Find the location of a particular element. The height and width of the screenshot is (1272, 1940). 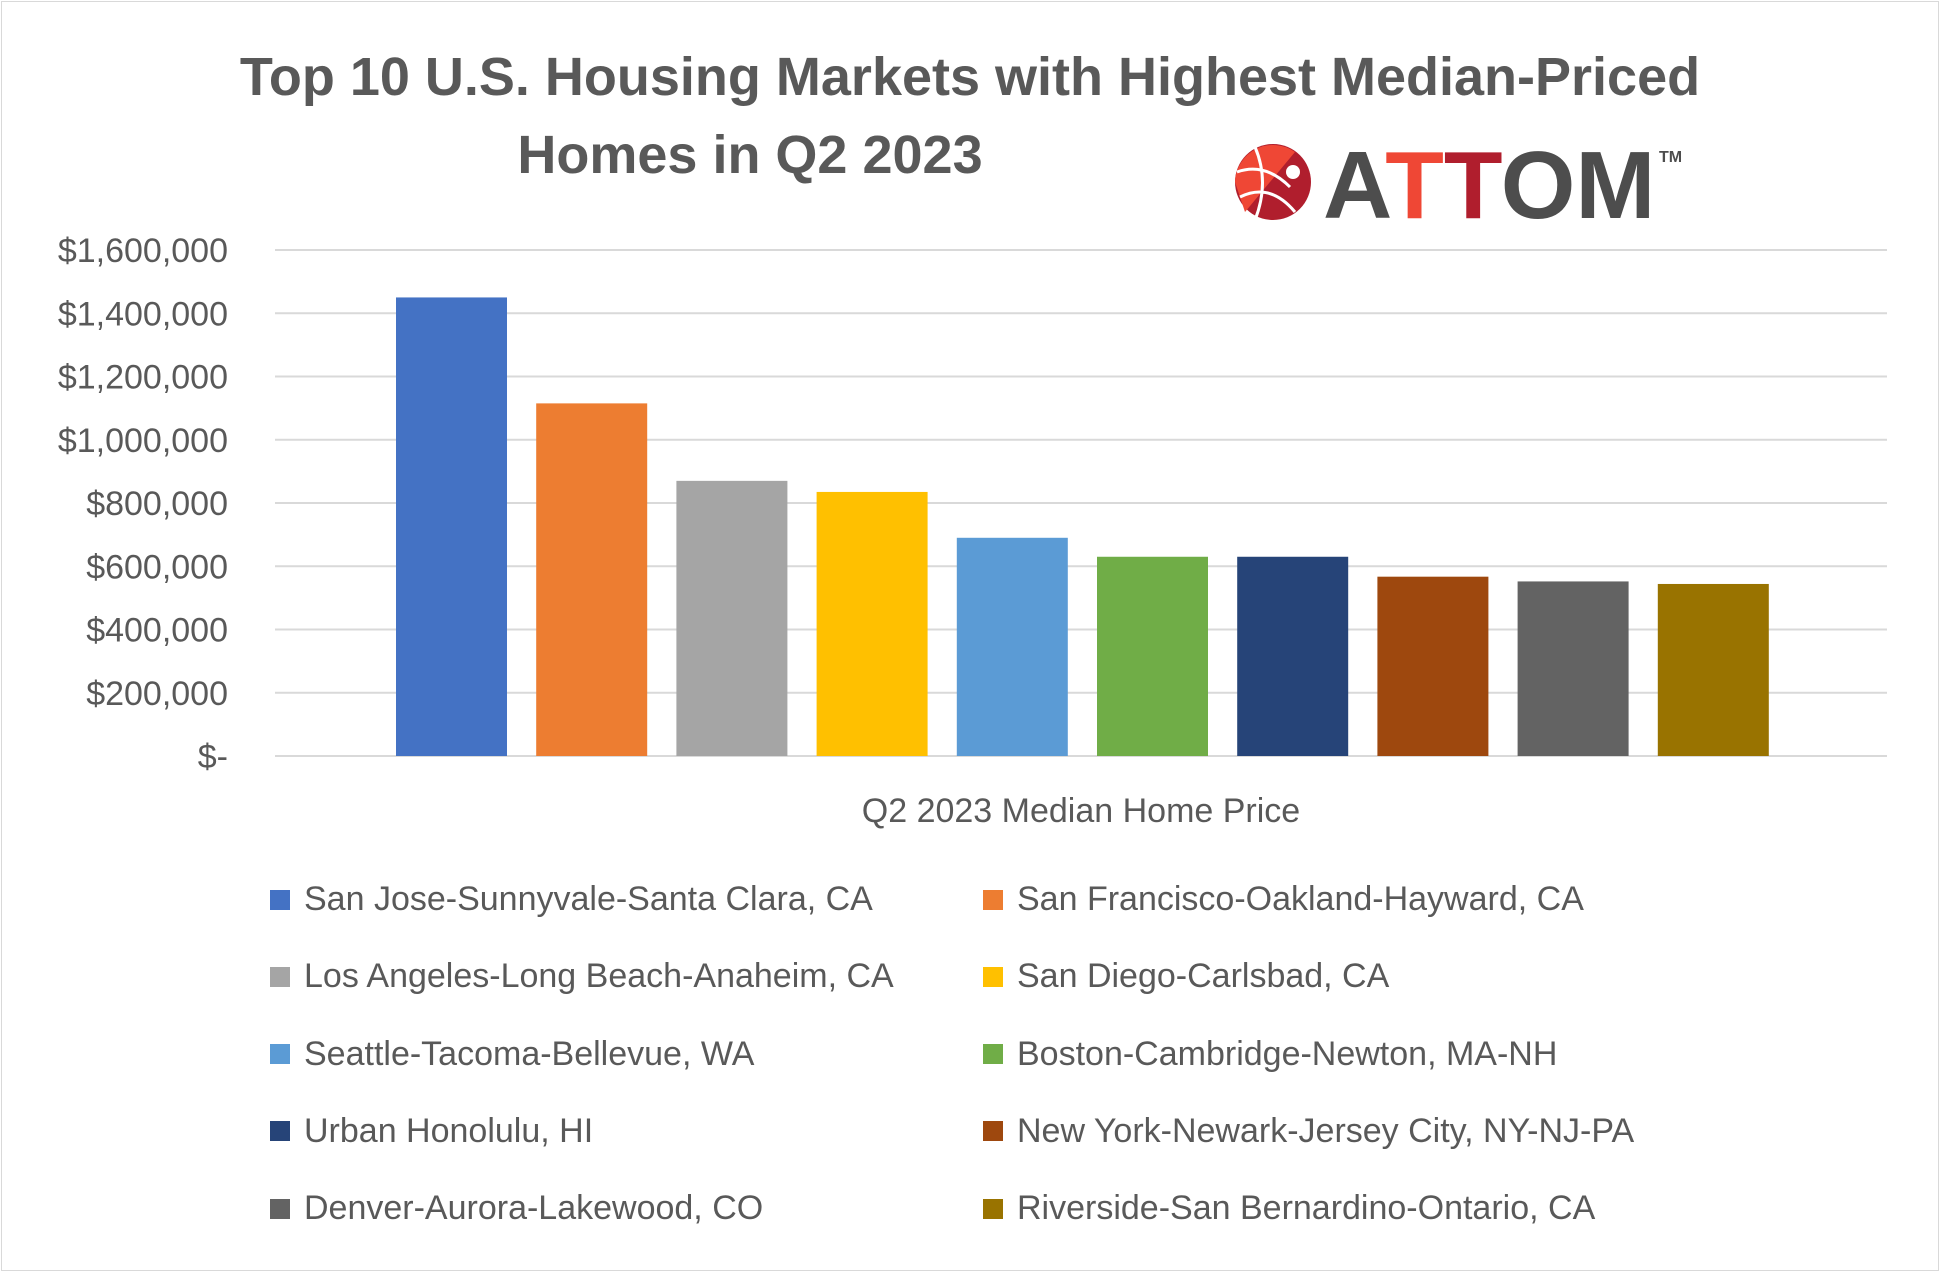

legend-item: Los Angeles-Long Beach-Anaheim, CA is located at coordinates (582, 976).